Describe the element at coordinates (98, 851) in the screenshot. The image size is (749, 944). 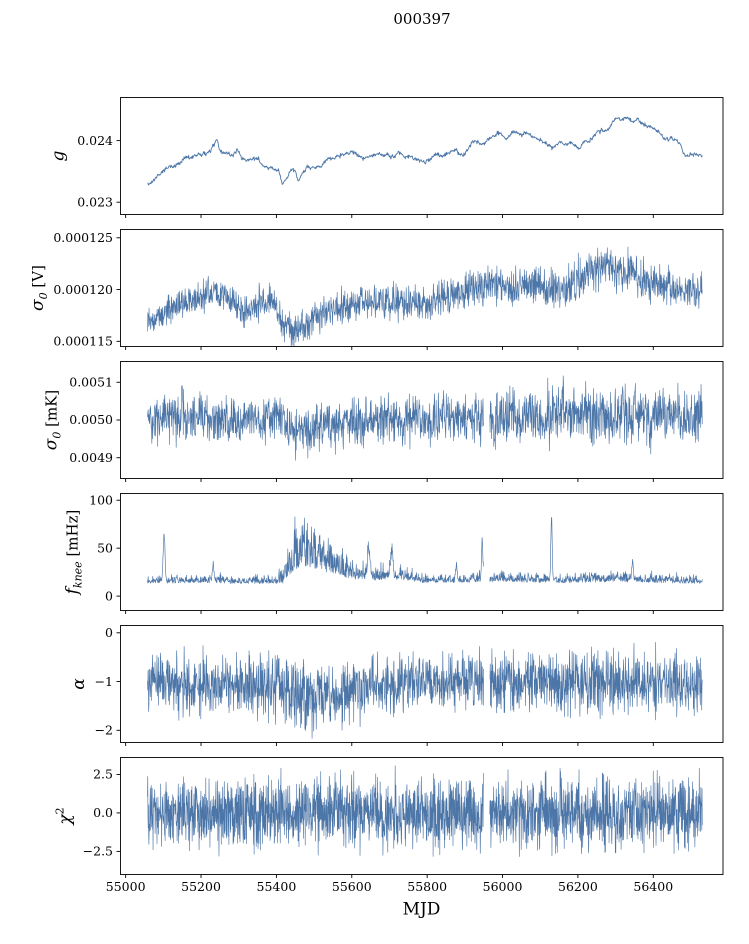
I see `y-tick-label: −2.5` at that location.